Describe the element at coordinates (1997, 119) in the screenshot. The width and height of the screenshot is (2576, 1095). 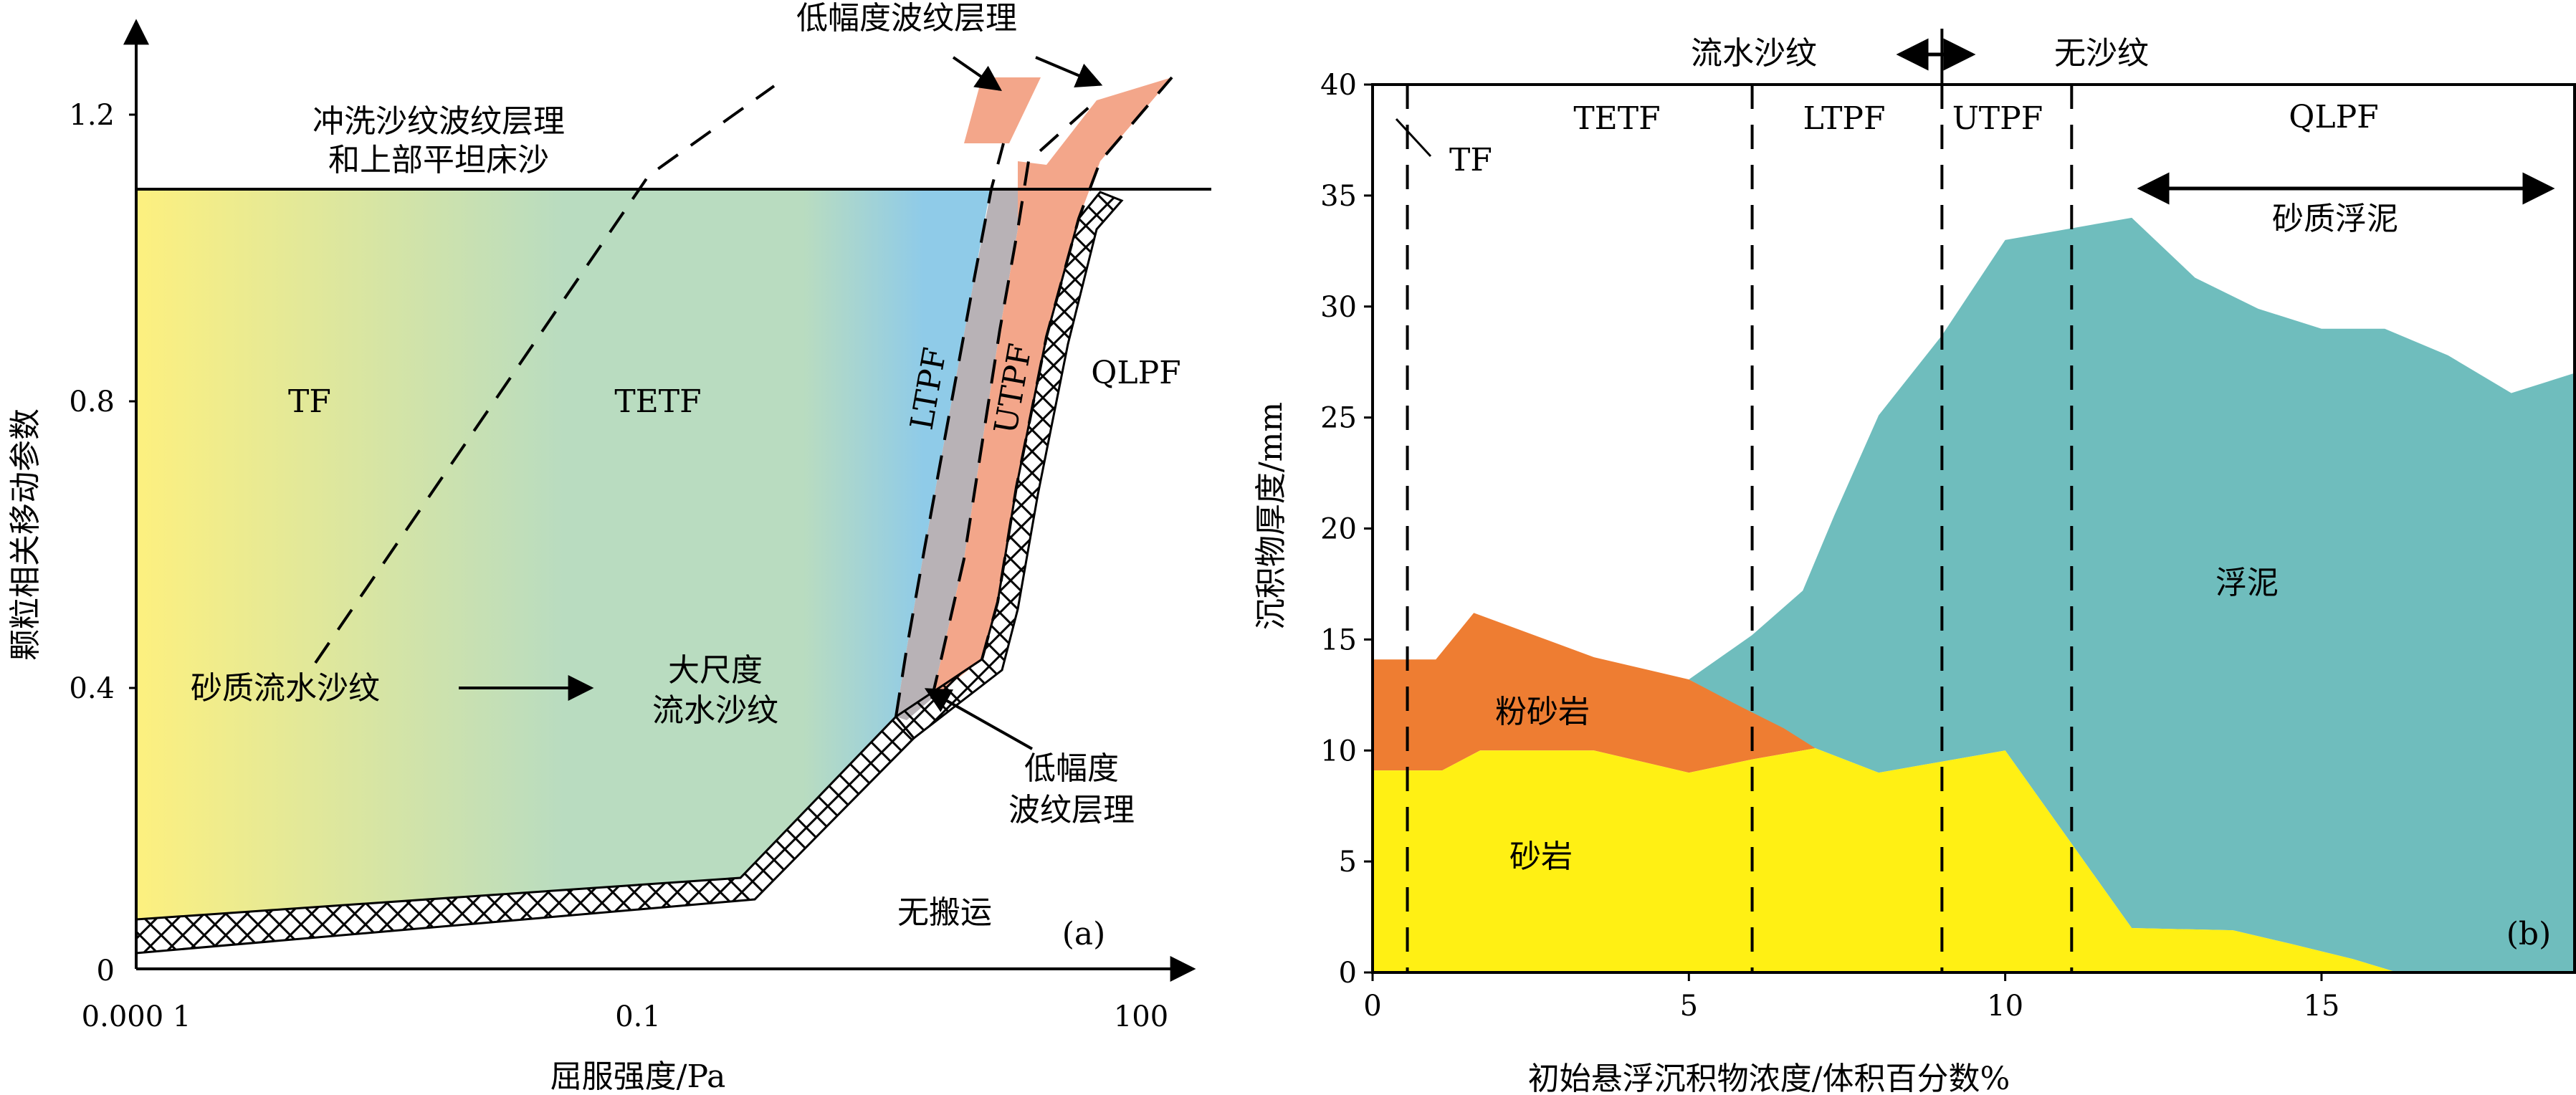
I see `zone-label-utpf: UTPF` at that location.